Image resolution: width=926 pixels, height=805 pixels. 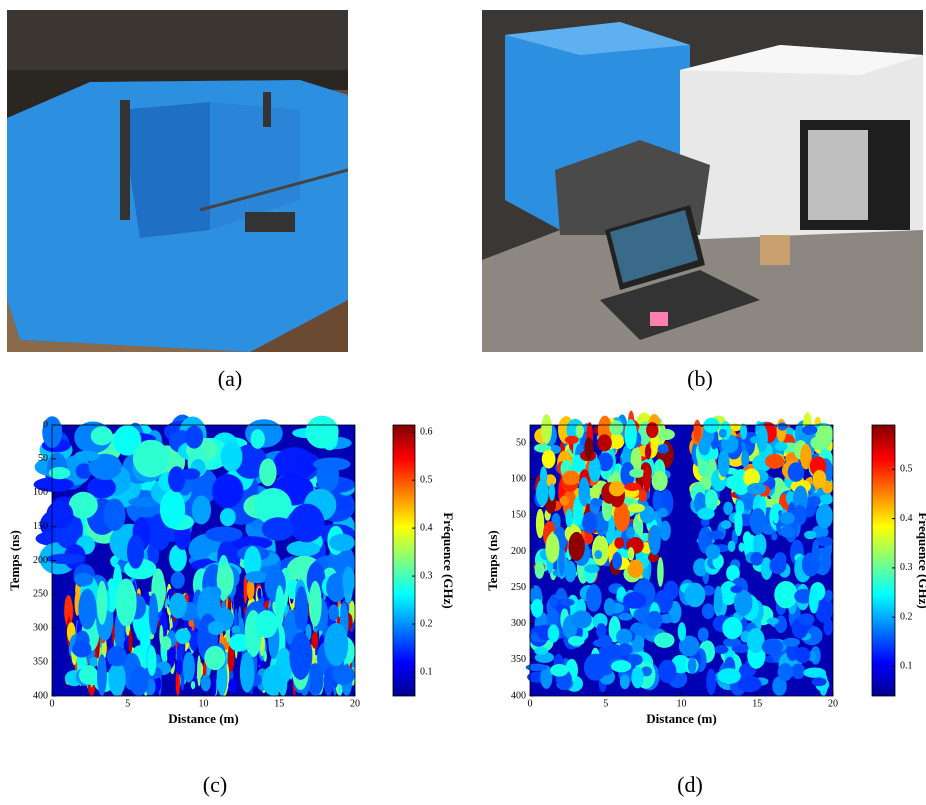 What do you see at coordinates (518, 551) in the screenshot?
I see `y-tick-label: 200` at bounding box center [518, 551].